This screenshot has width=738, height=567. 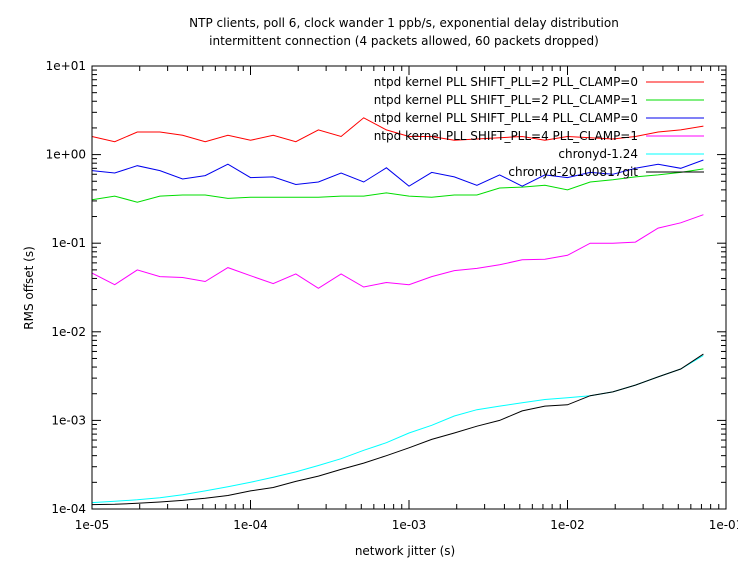 What do you see at coordinates (567, 525) in the screenshot?
I see `x-tick-label: 1e-02` at bounding box center [567, 525].